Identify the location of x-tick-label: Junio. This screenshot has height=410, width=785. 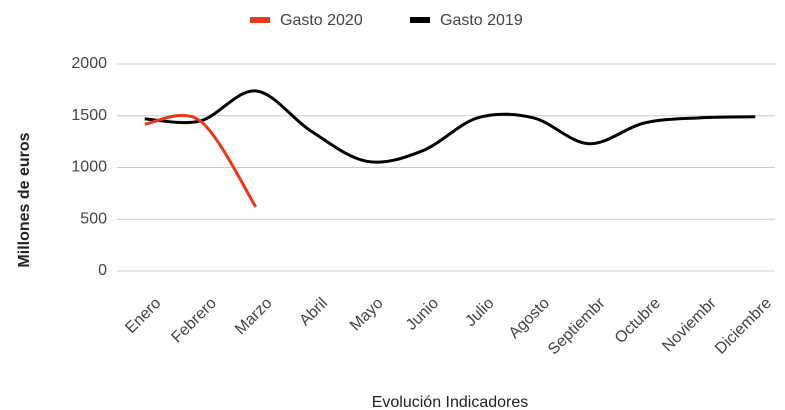
(422, 314).